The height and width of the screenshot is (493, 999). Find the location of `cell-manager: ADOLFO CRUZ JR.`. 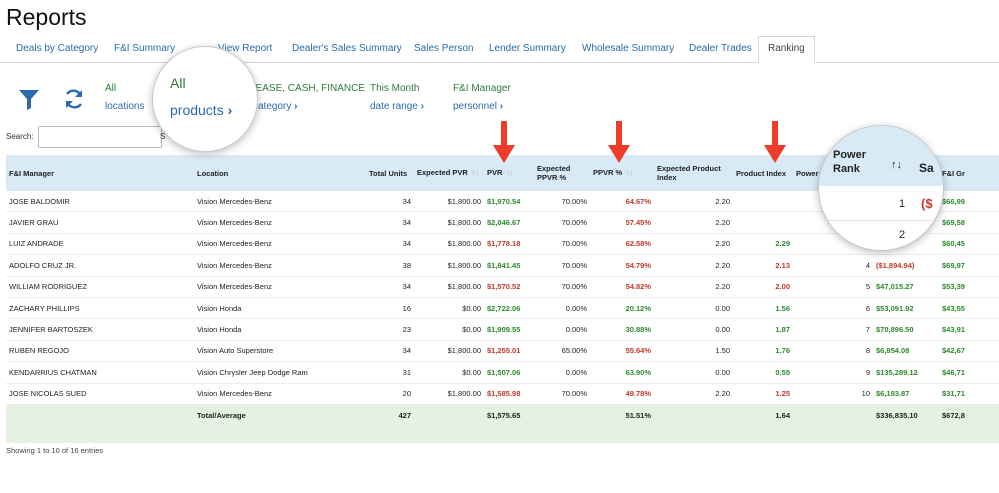

cell-manager: ADOLFO CRUZ JR. is located at coordinates (100, 265).